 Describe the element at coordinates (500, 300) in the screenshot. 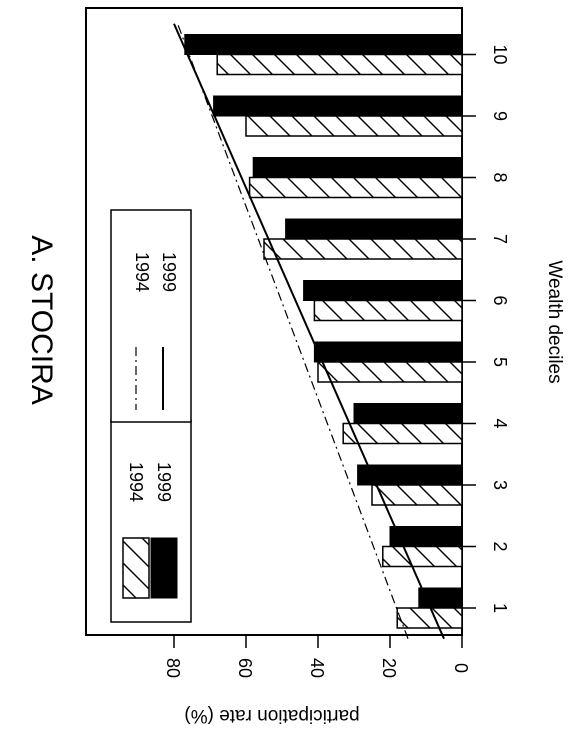

I see `category-tick-label: 6` at that location.